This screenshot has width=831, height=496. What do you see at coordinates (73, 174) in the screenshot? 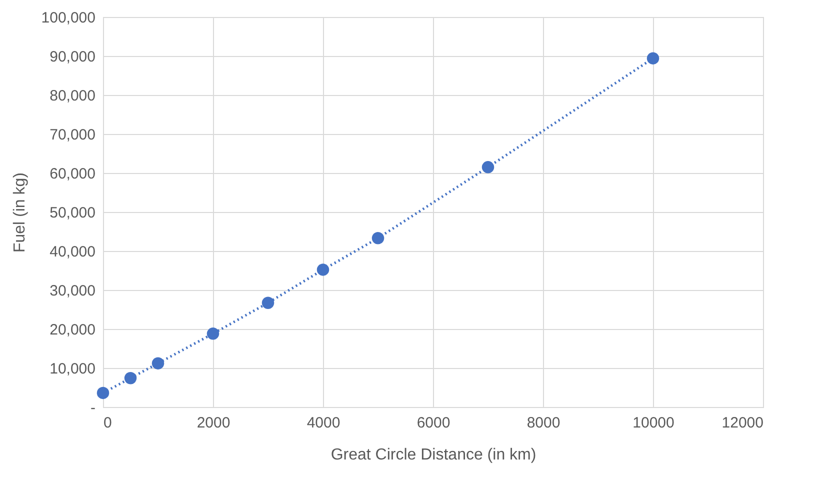
I see `y-tick-label: 60,000` at bounding box center [73, 174].